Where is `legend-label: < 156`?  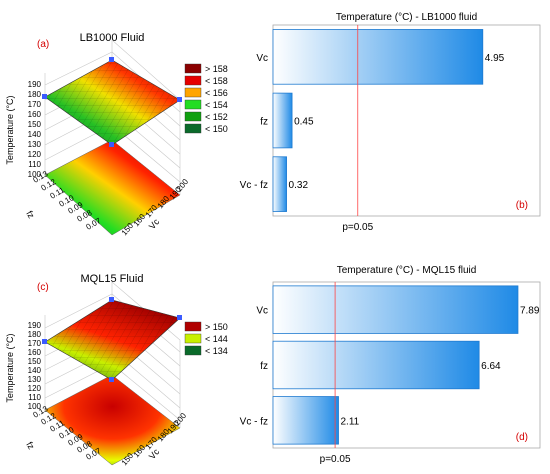
legend-label: < 156 is located at coordinates (216, 93).